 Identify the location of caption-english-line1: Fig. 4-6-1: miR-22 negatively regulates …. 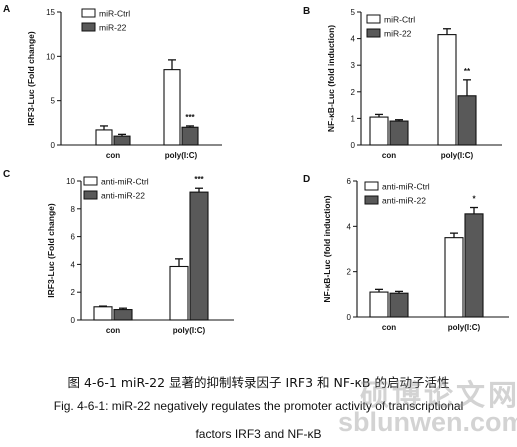
(258, 406).